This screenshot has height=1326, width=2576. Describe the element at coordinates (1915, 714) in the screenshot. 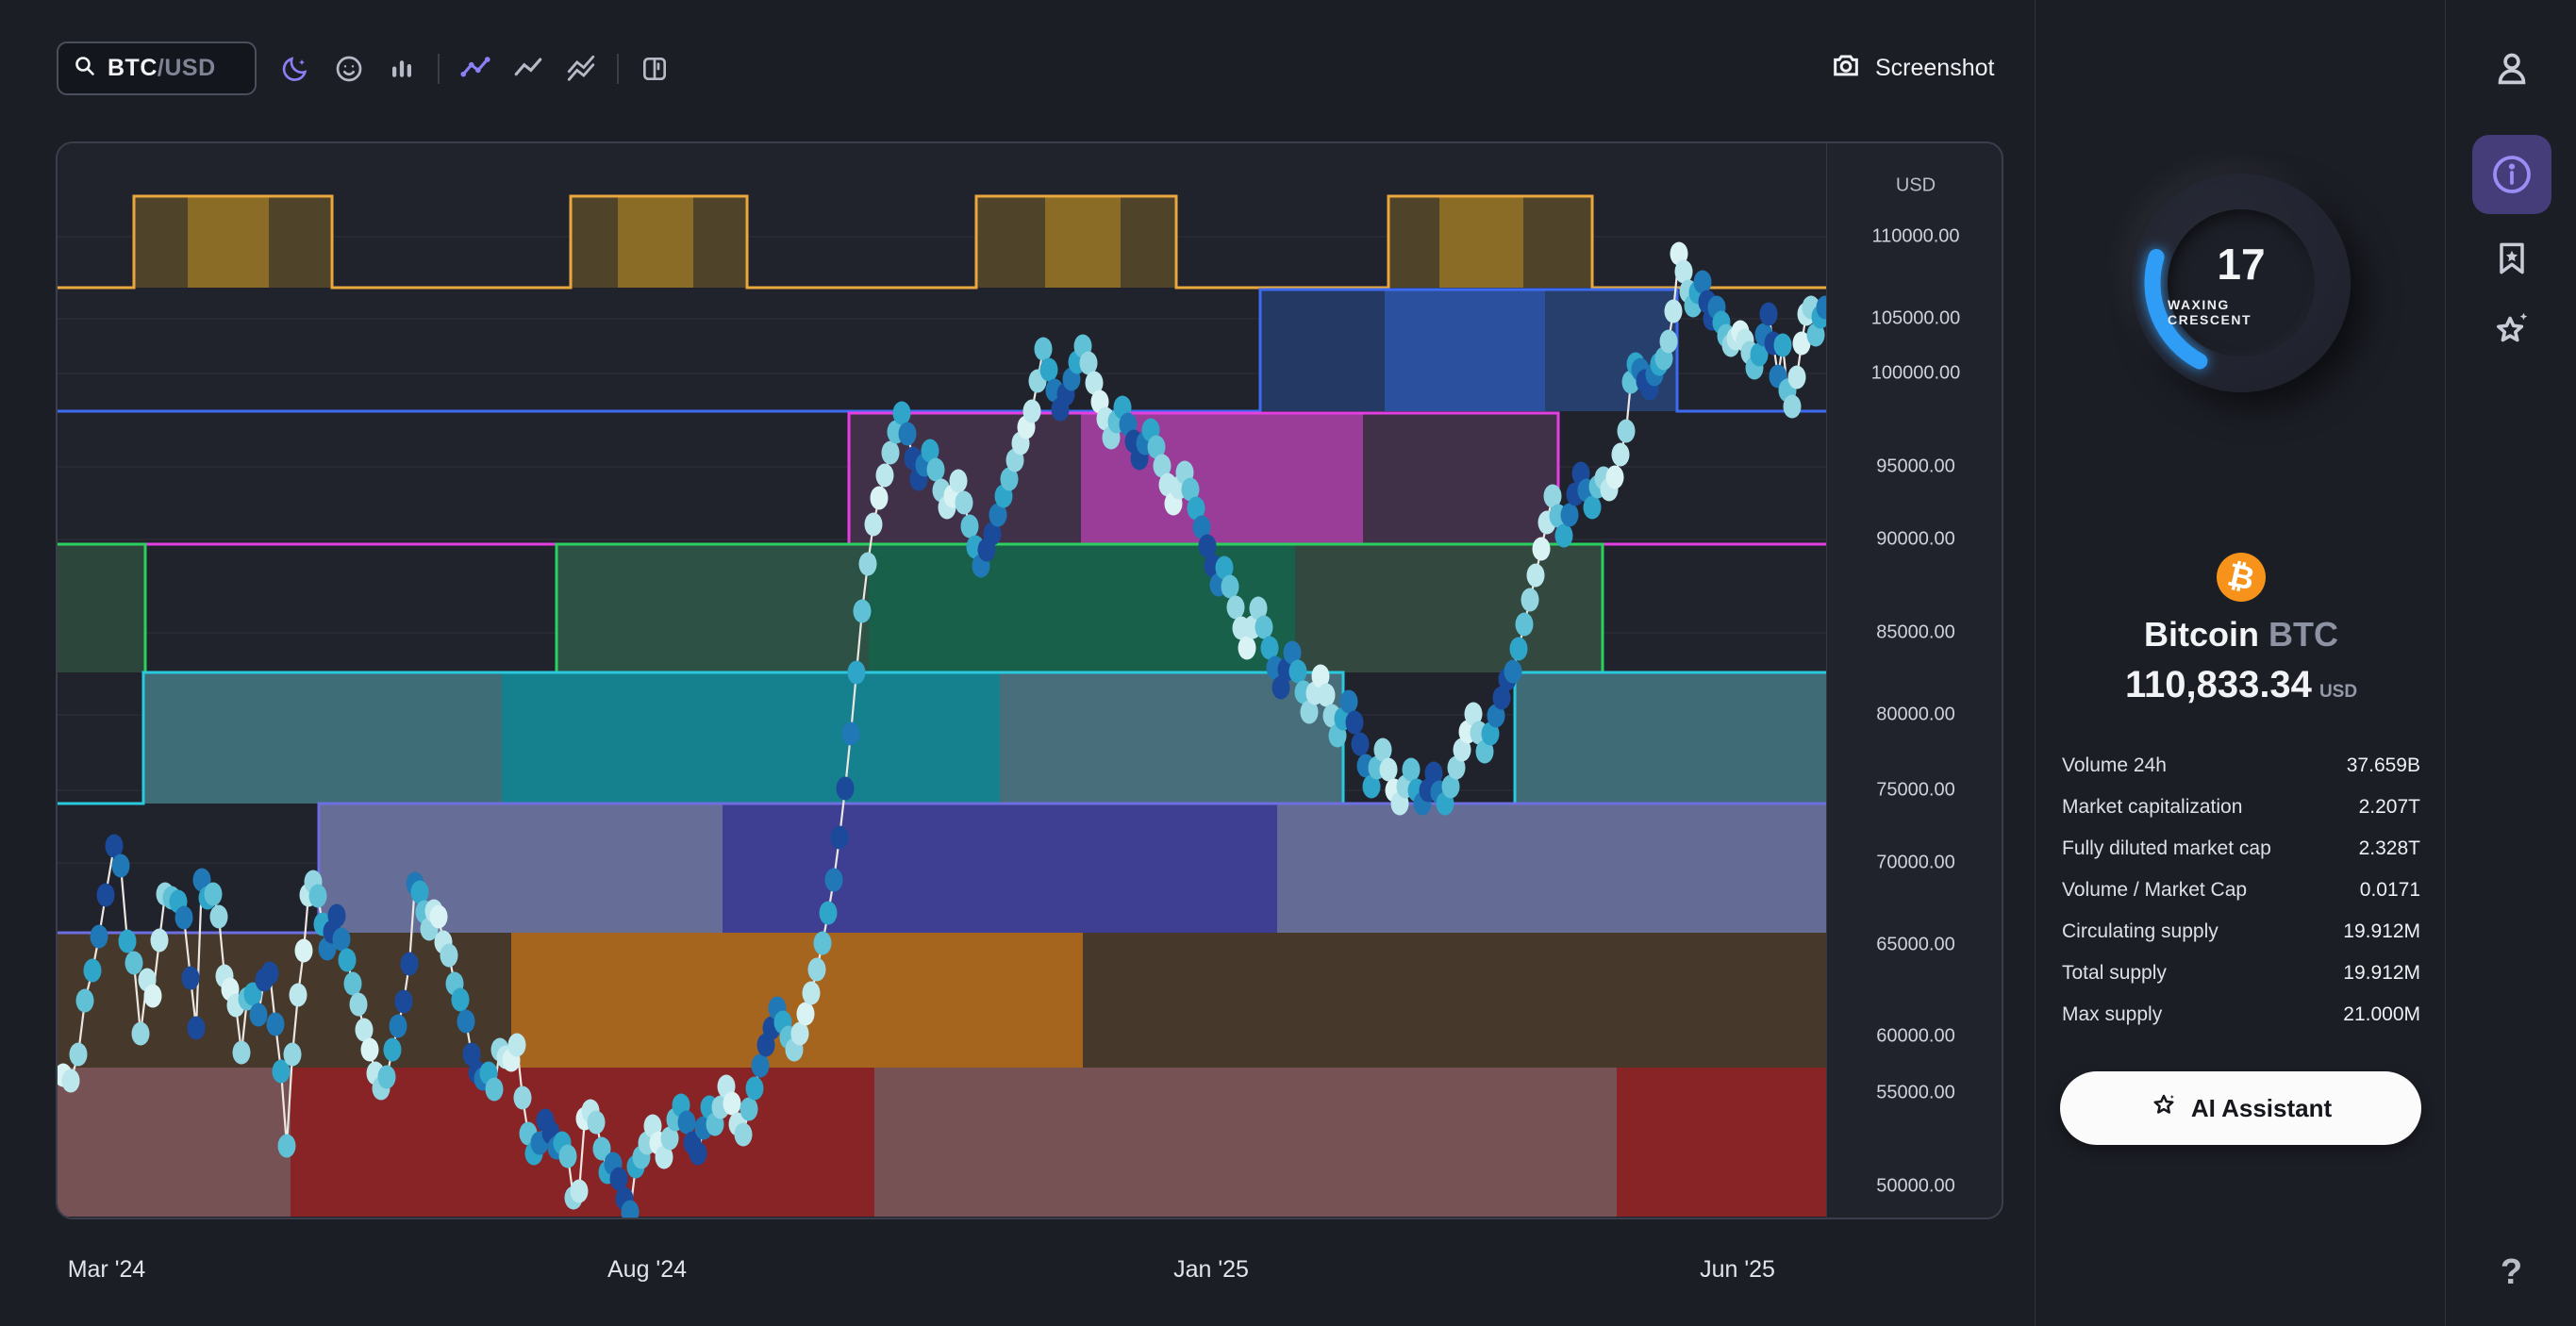

I see `y-tick-label: 80000.00` at that location.